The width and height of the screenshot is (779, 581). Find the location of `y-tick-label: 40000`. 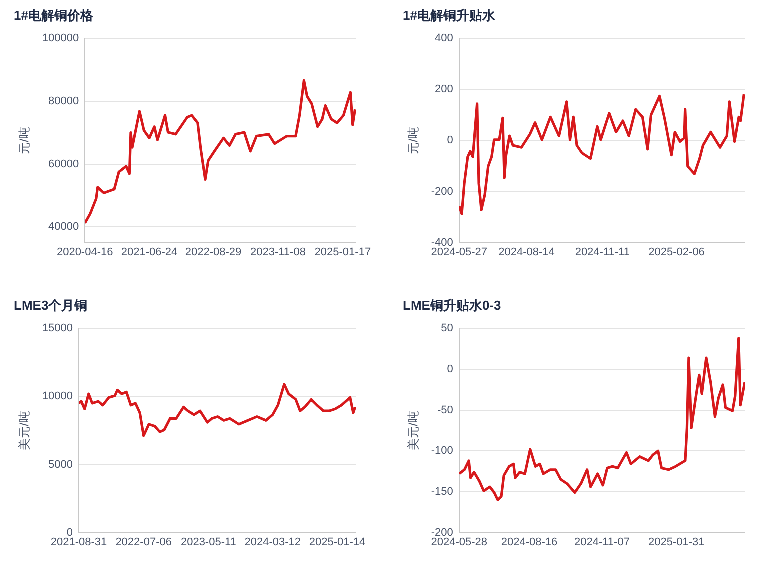

y-tick-label: 40000 is located at coordinates (64, 227).